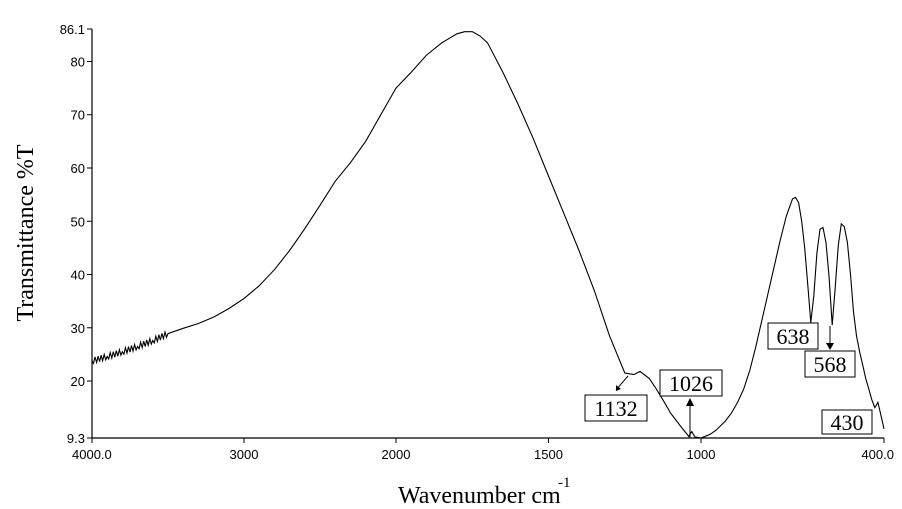 The height and width of the screenshot is (509, 902). I want to click on peak-label-1132: 1132, so click(615, 408).